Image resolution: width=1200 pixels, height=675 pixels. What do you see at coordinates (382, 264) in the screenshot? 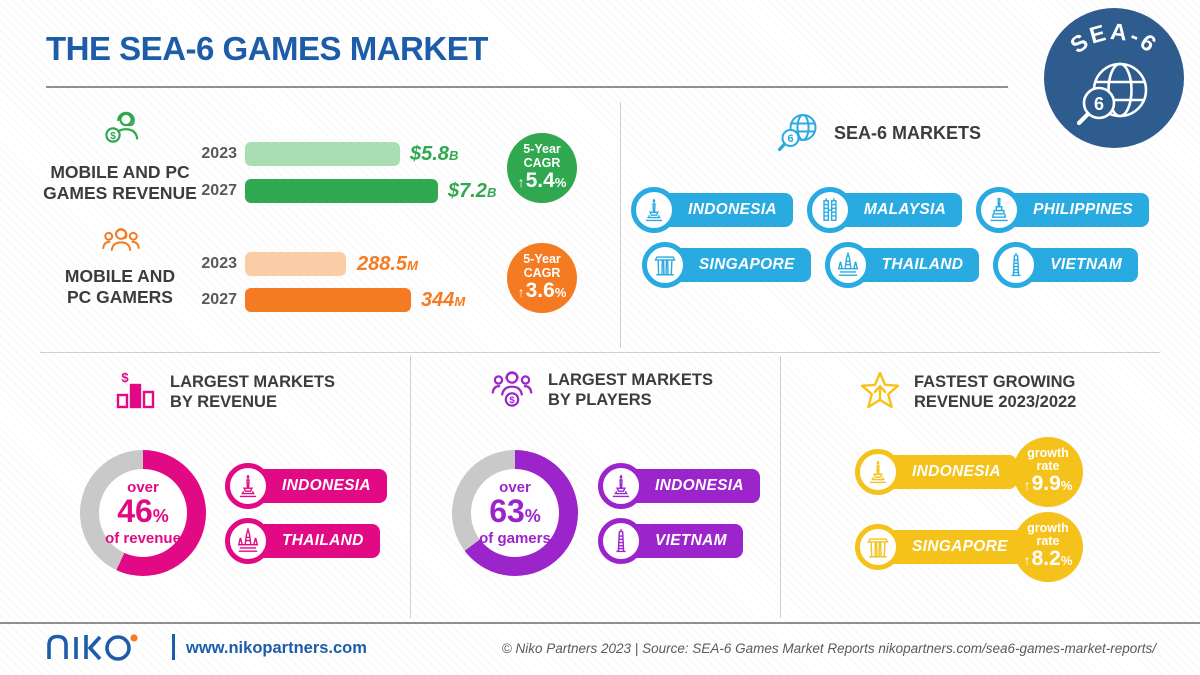
I see `value: 288.5` at bounding box center [382, 264].